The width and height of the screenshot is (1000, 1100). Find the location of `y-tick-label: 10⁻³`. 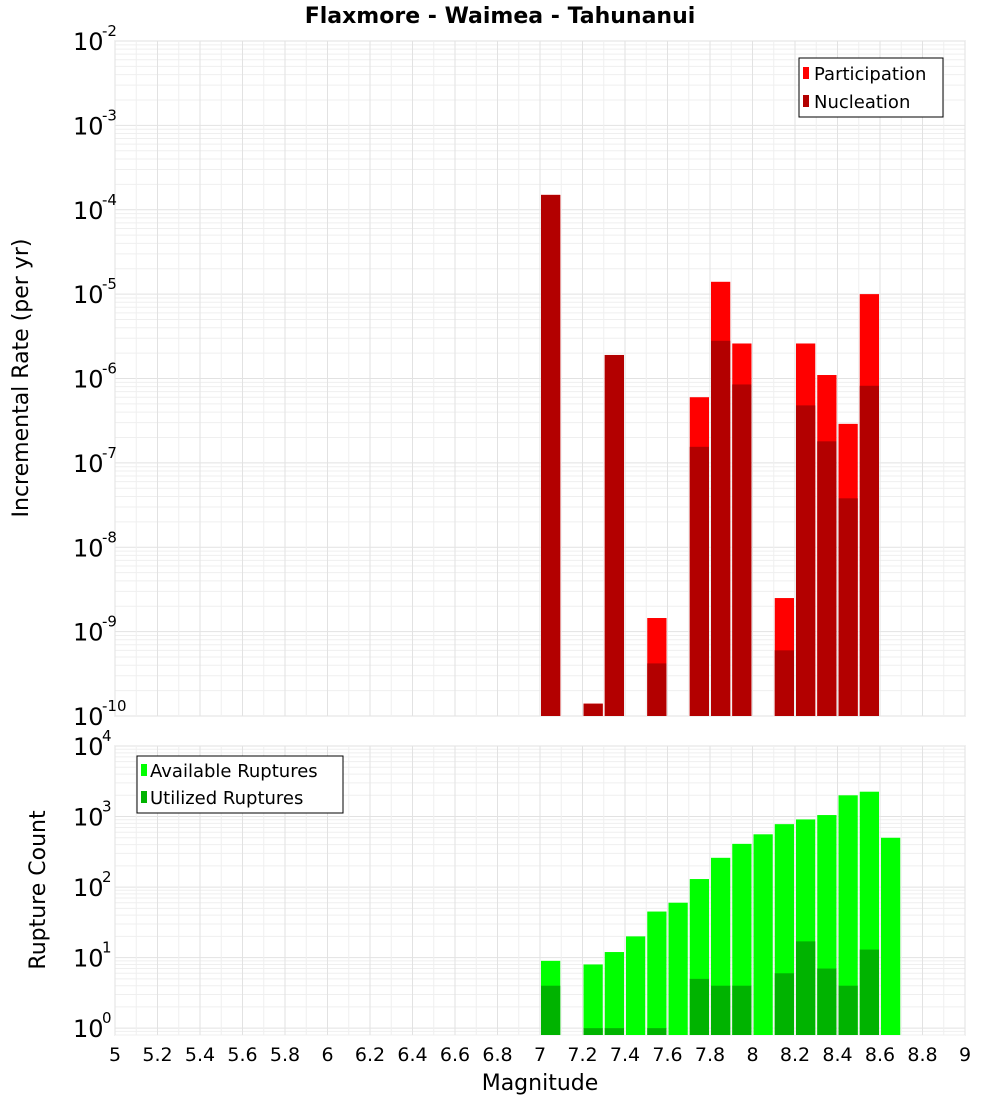

y-tick-label: 10⁻³ is located at coordinates (95, 123).